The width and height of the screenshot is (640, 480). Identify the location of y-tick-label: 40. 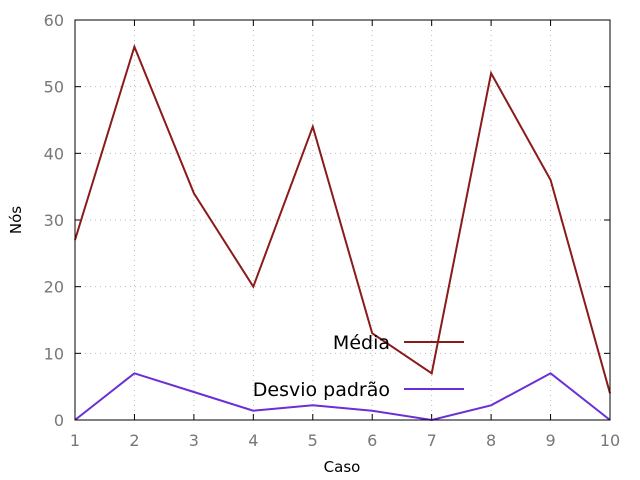
(54, 153).